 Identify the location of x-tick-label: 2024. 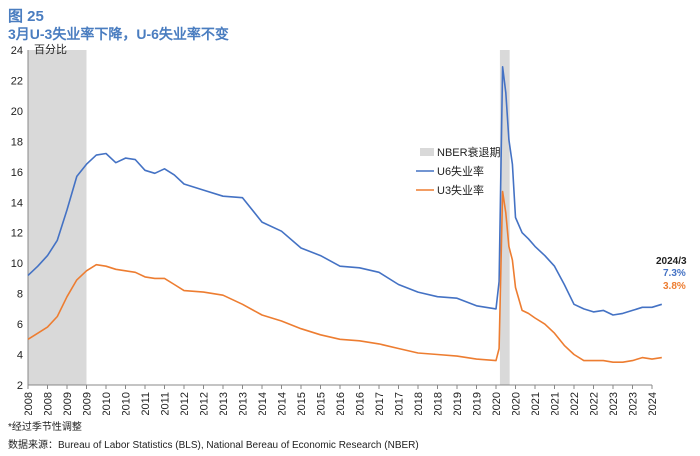
(653, 403).